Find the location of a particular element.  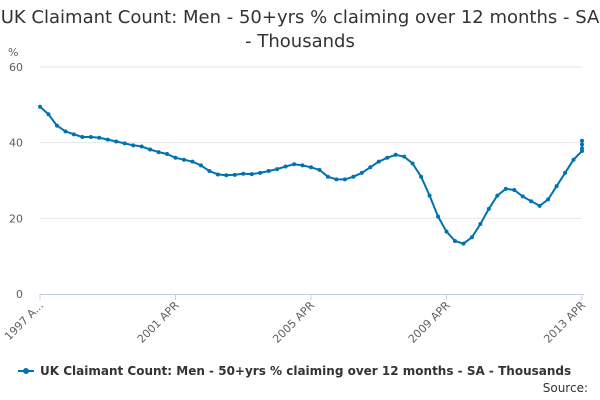

x-tick-label: 2005 APR is located at coordinates (293, 322).